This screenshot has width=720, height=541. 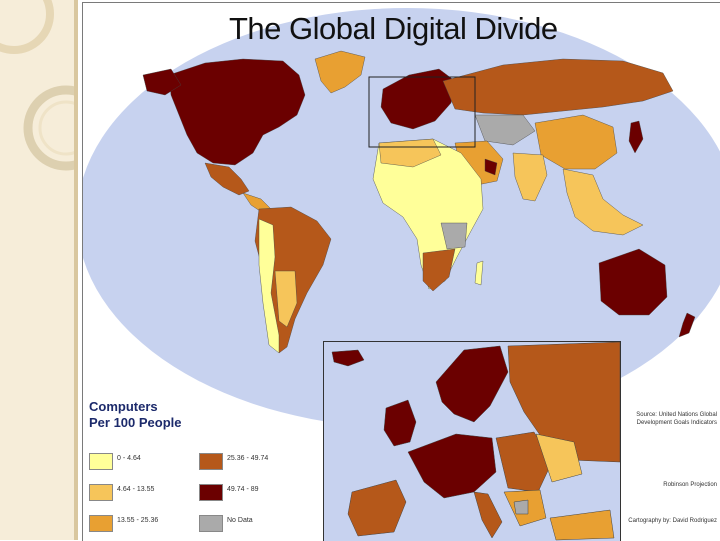 I want to click on western-europe, so click(x=452, y=466).